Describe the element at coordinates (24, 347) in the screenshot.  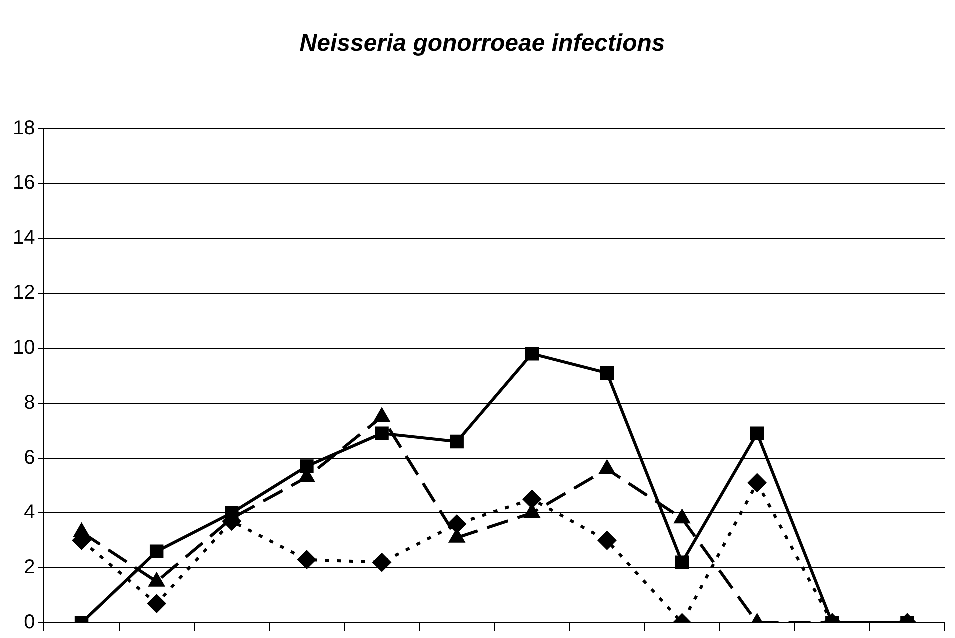
I see `y-tick-label: 10` at that location.